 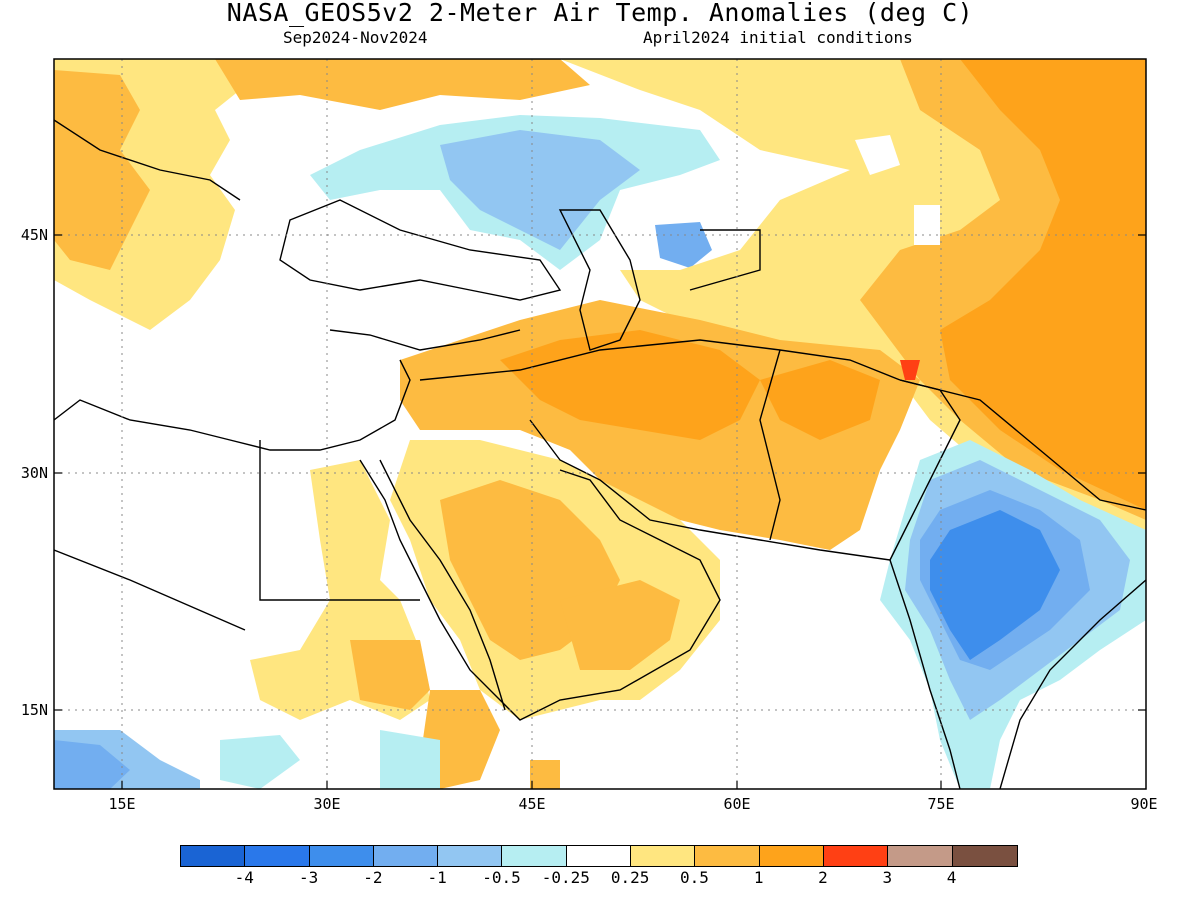 What do you see at coordinates (327, 804) in the screenshot?
I see `lon-label-30e: 30E` at bounding box center [327, 804].